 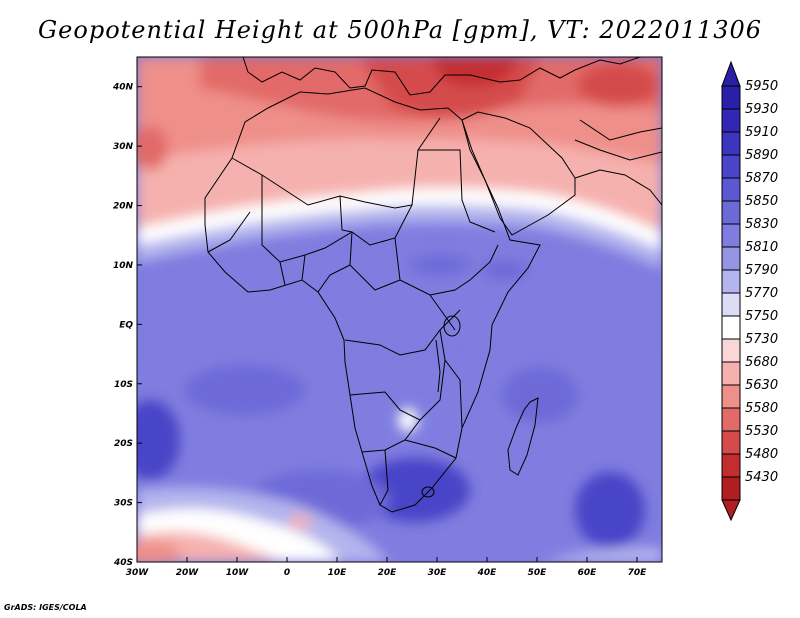 What do you see at coordinates (338, 573) in the screenshot?
I see `lon-tick-label: 10E` at bounding box center [338, 573].